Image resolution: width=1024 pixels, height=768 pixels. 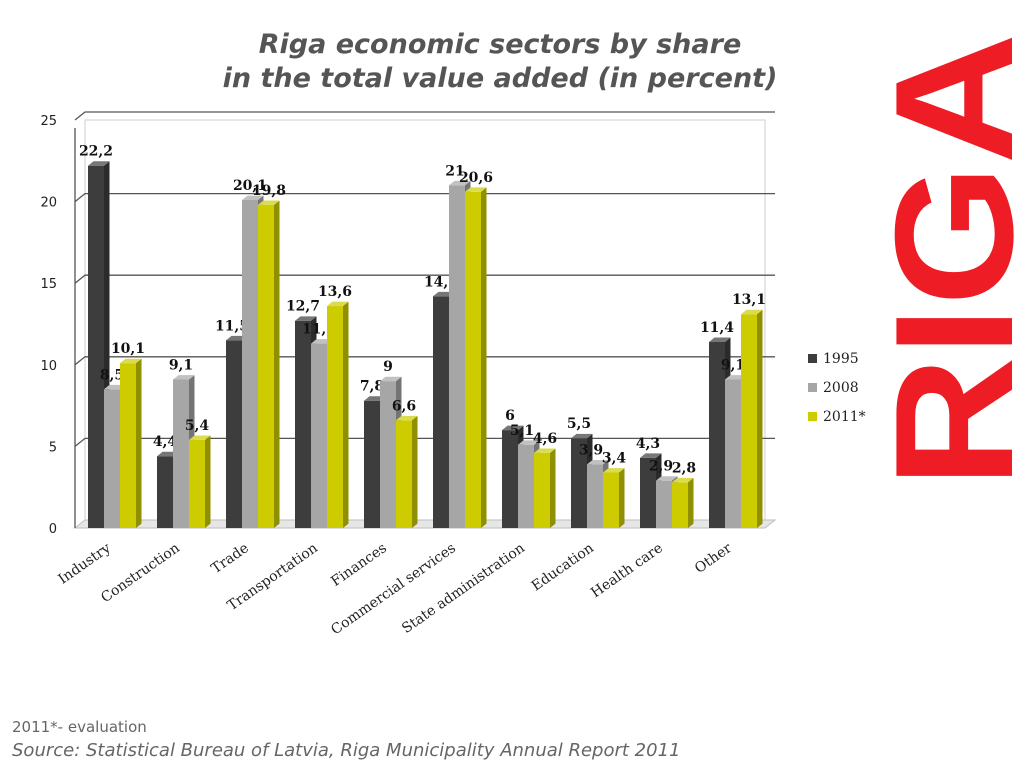 I want to click on y-tick-label: 0, so click(x=53, y=529).